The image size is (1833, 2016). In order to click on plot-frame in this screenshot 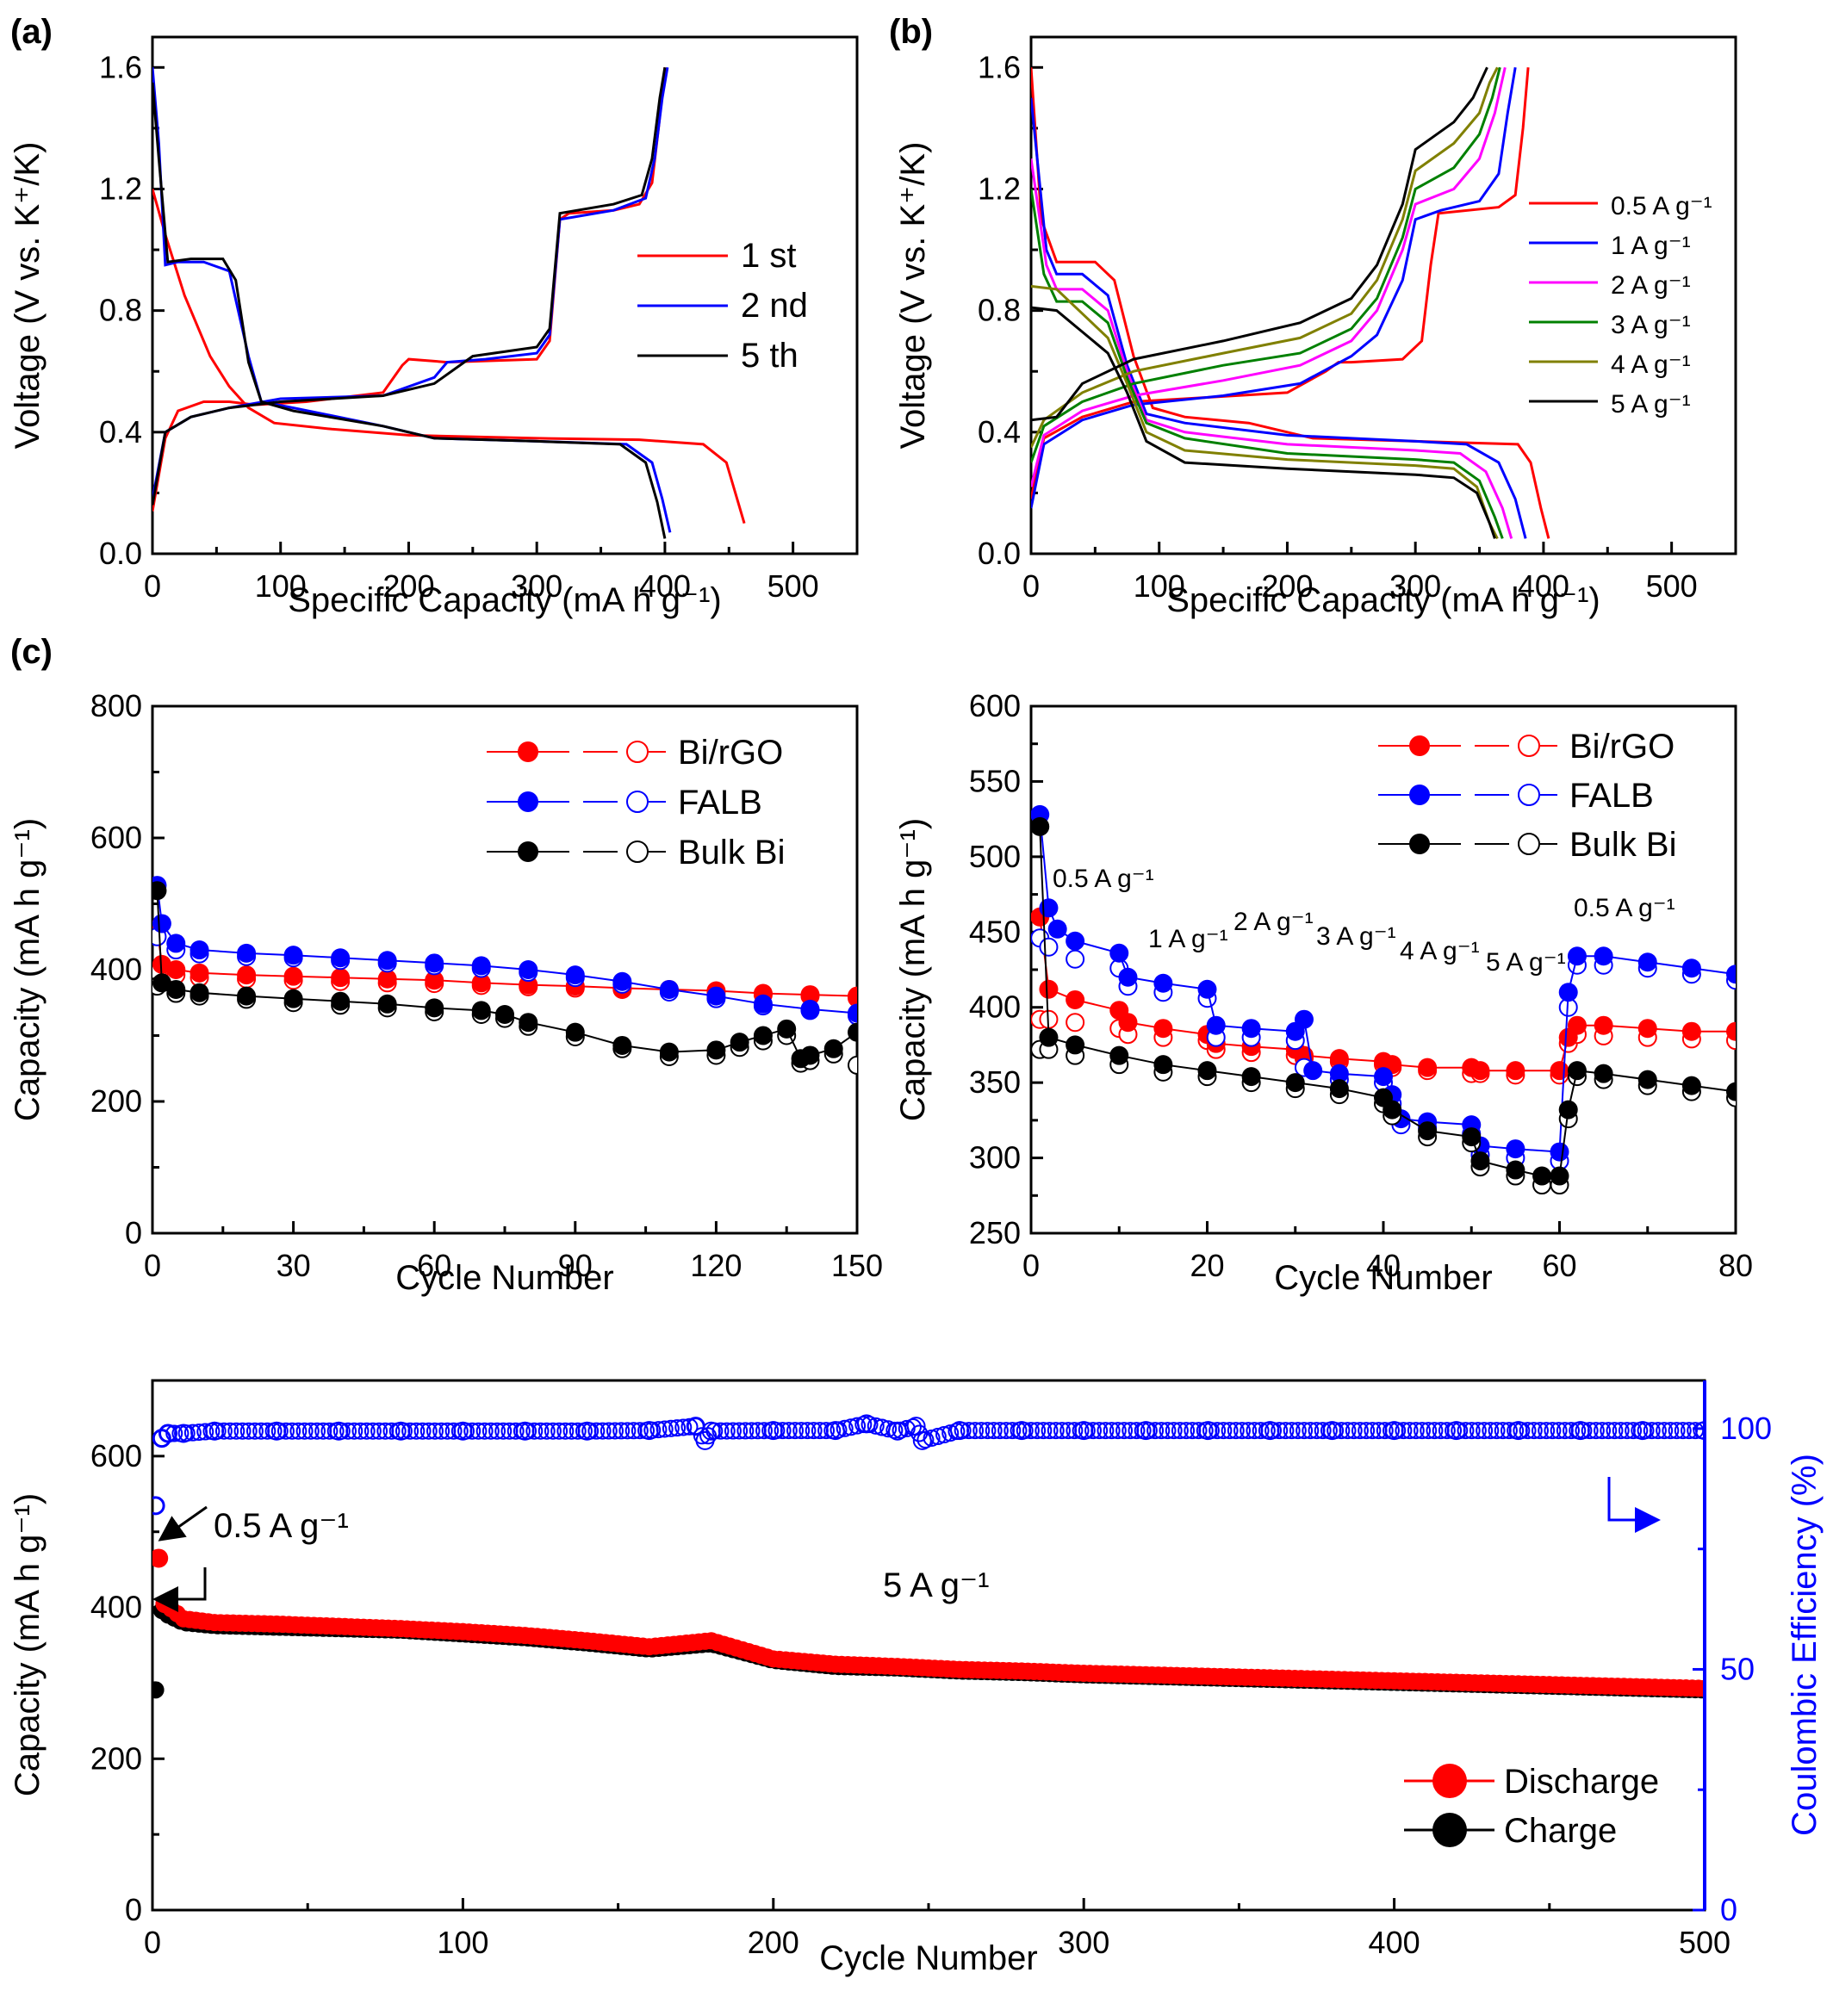, I will do `click(1383, 295)`.